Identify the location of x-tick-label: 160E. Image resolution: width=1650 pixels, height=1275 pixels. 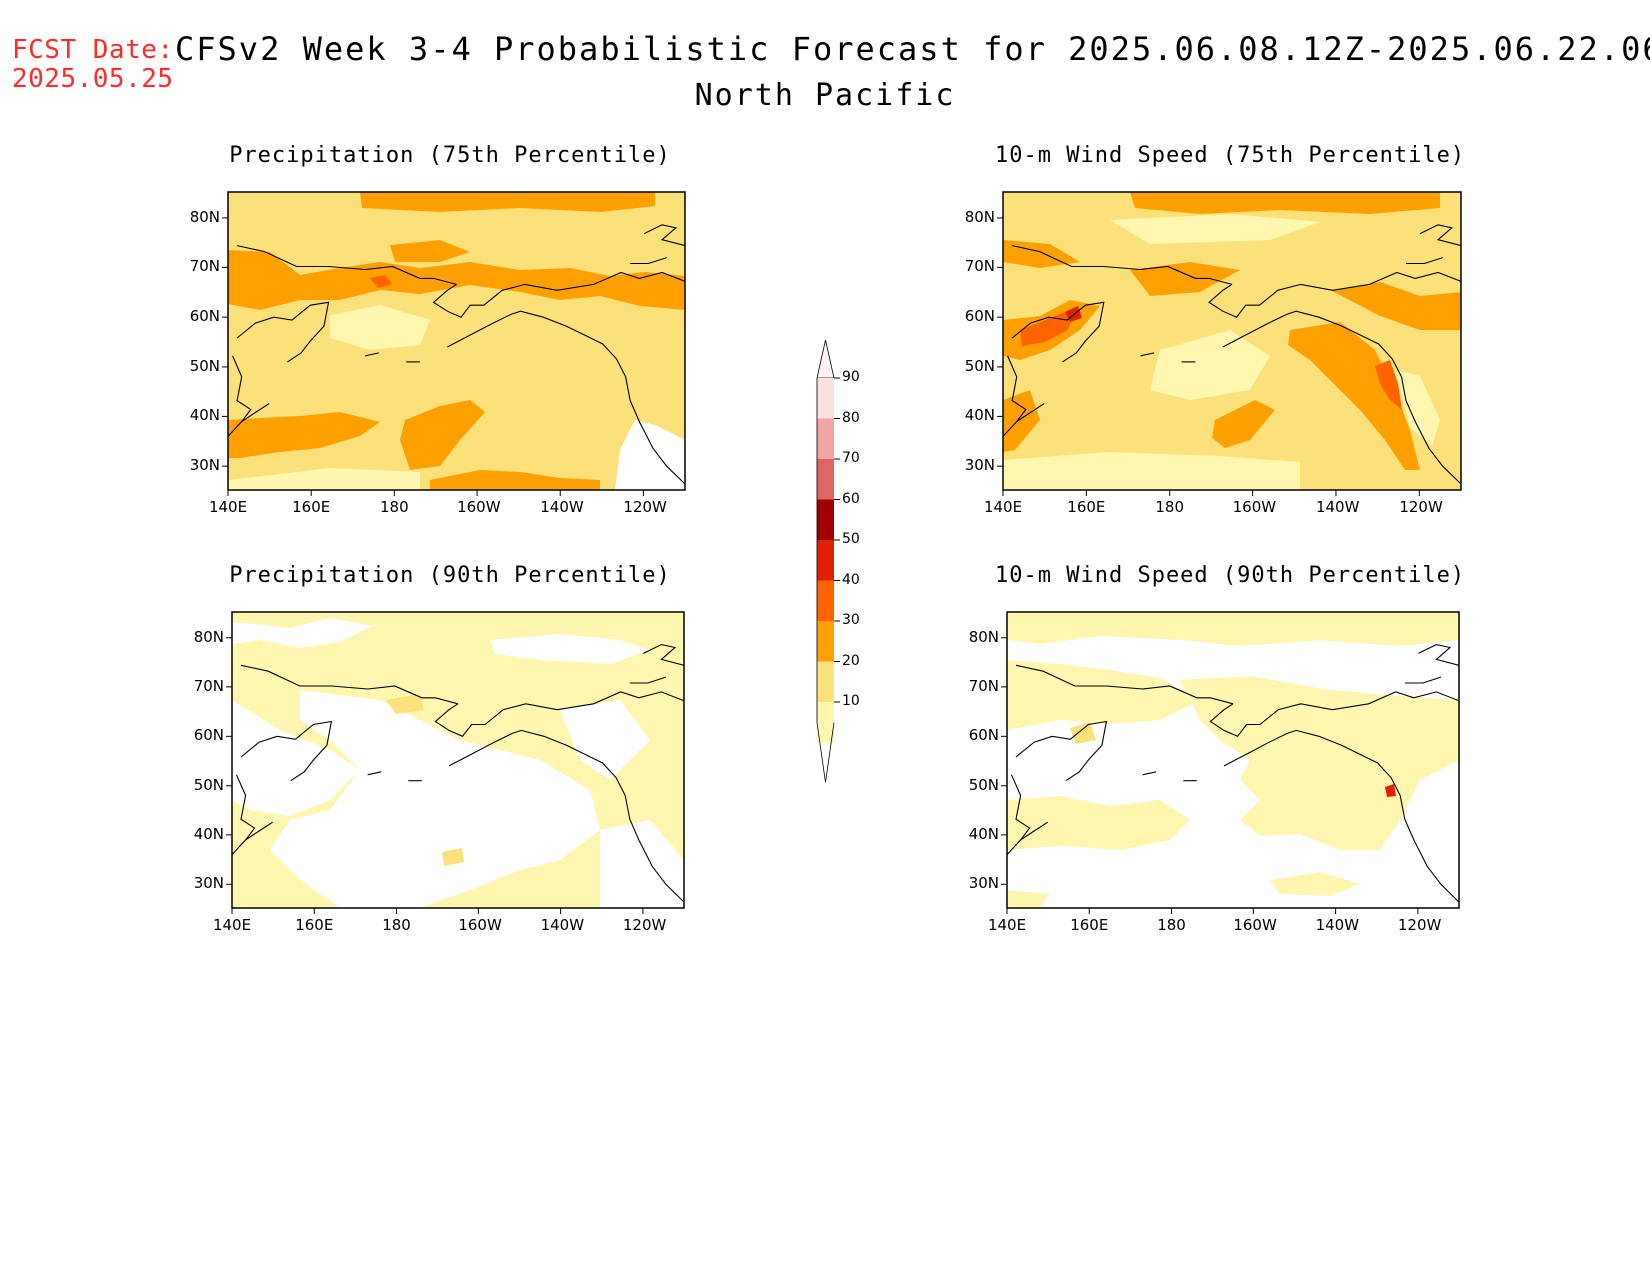
(311, 507).